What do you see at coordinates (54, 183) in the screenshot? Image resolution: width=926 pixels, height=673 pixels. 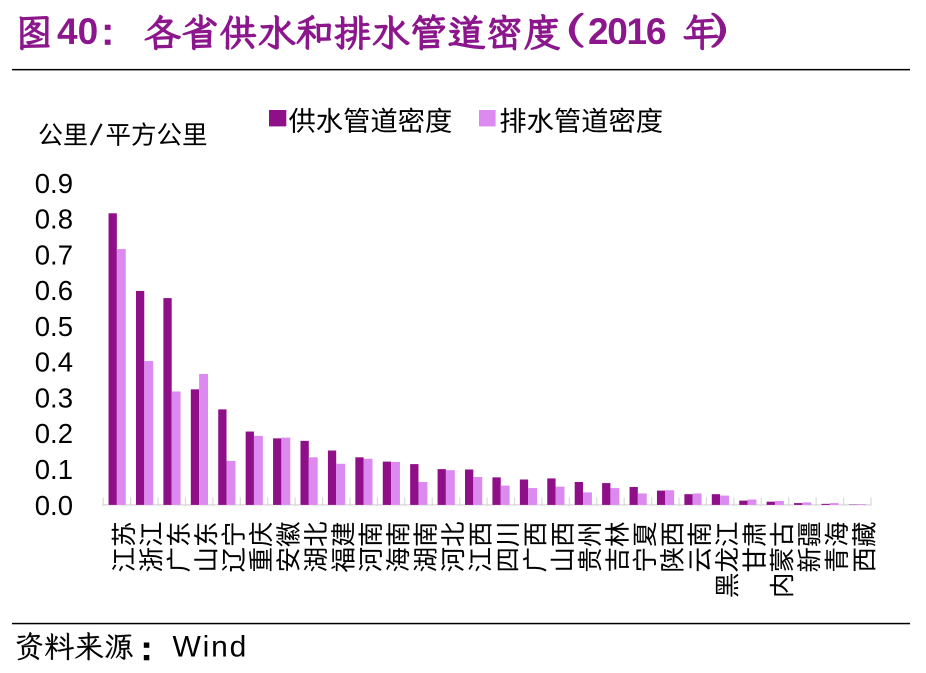 I see `svg-text: 0.9` at bounding box center [54, 183].